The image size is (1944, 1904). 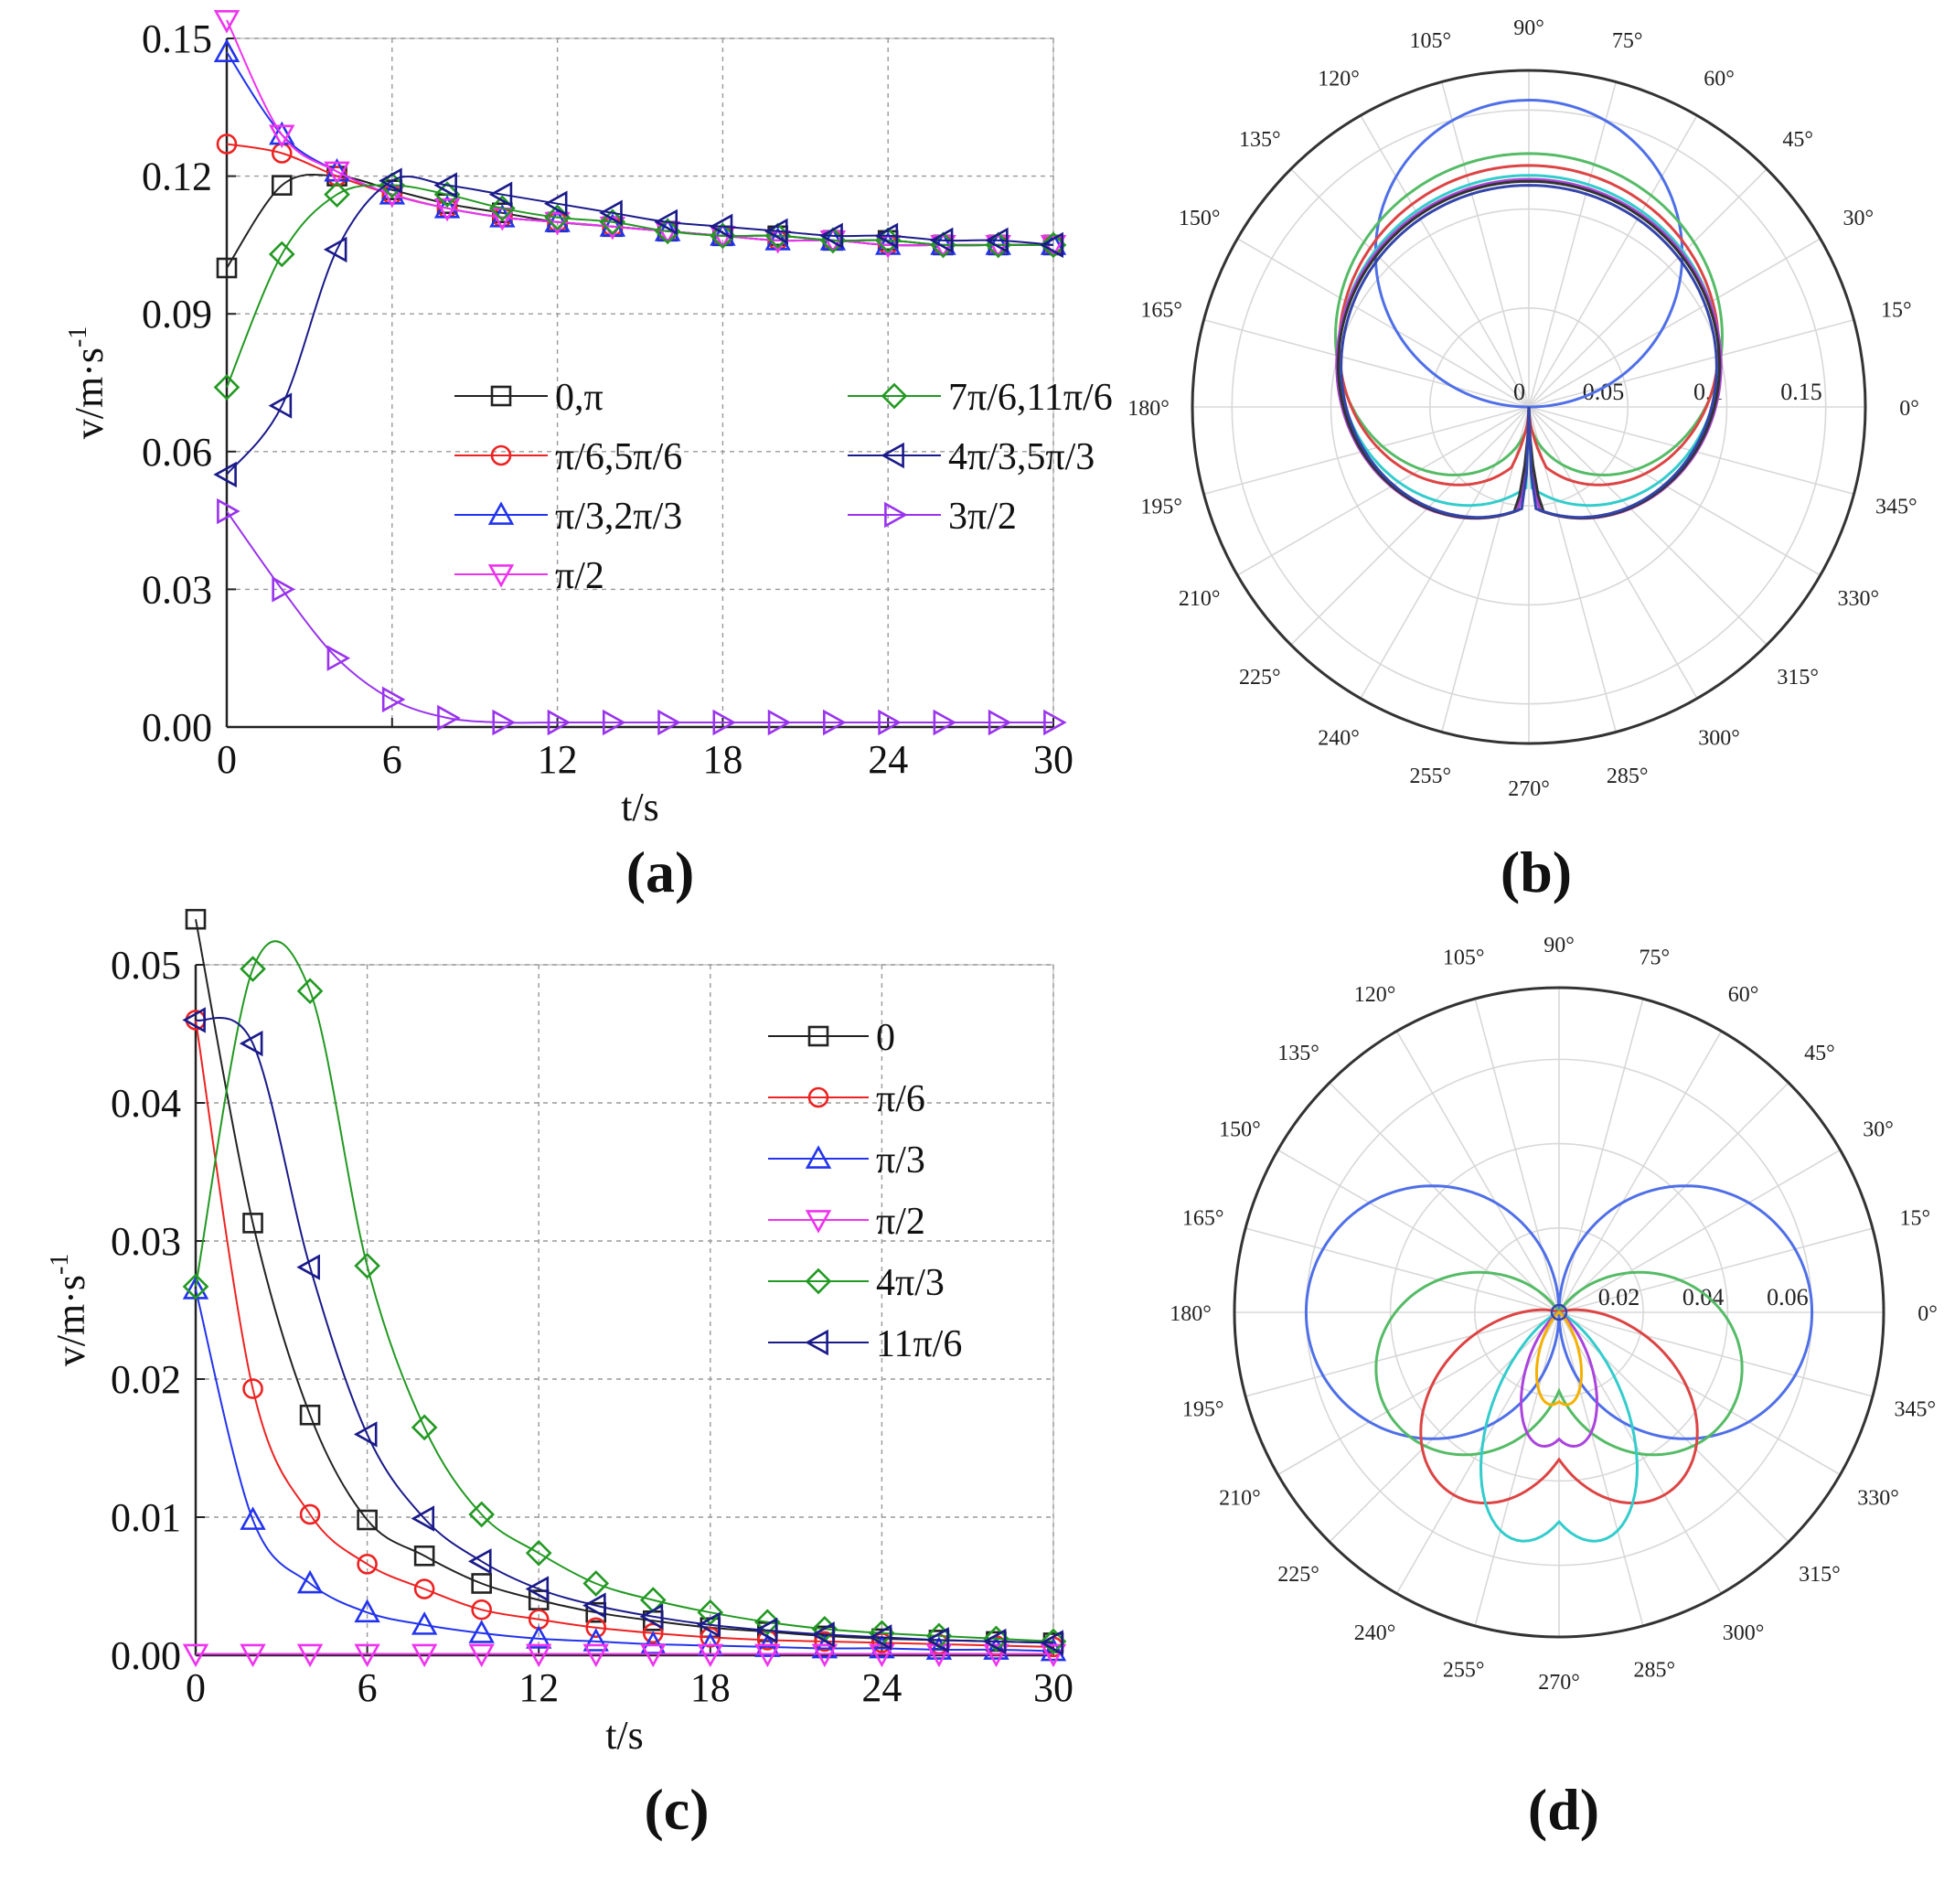 I want to click on legend-item: π/6,5π/6, so click(x=568, y=457).